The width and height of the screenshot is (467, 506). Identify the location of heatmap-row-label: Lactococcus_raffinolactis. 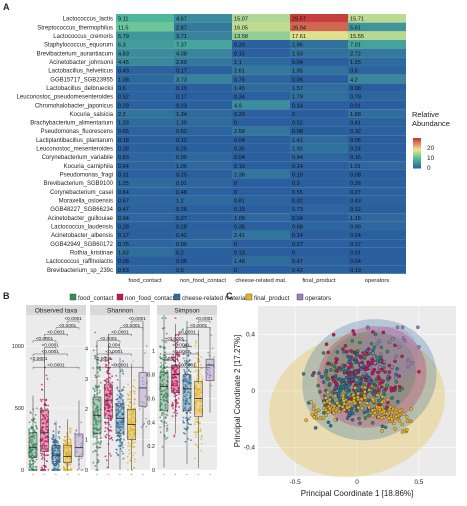
(79, 262).